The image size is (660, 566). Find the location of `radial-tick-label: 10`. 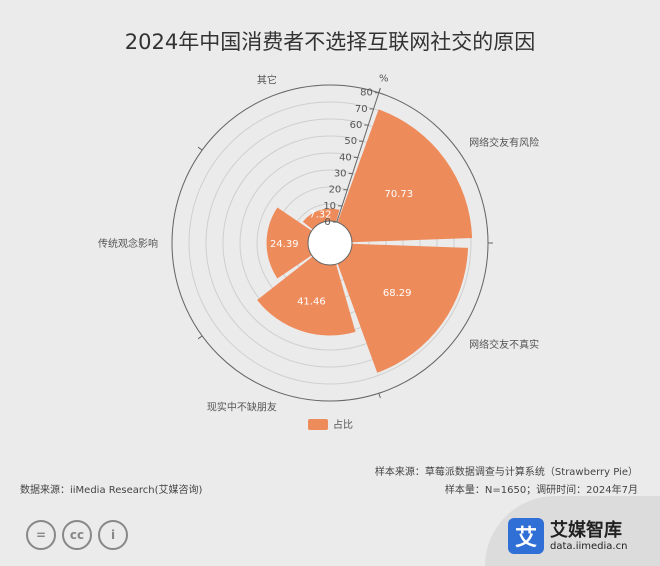

radial-tick-label: 10 is located at coordinates (329, 206).